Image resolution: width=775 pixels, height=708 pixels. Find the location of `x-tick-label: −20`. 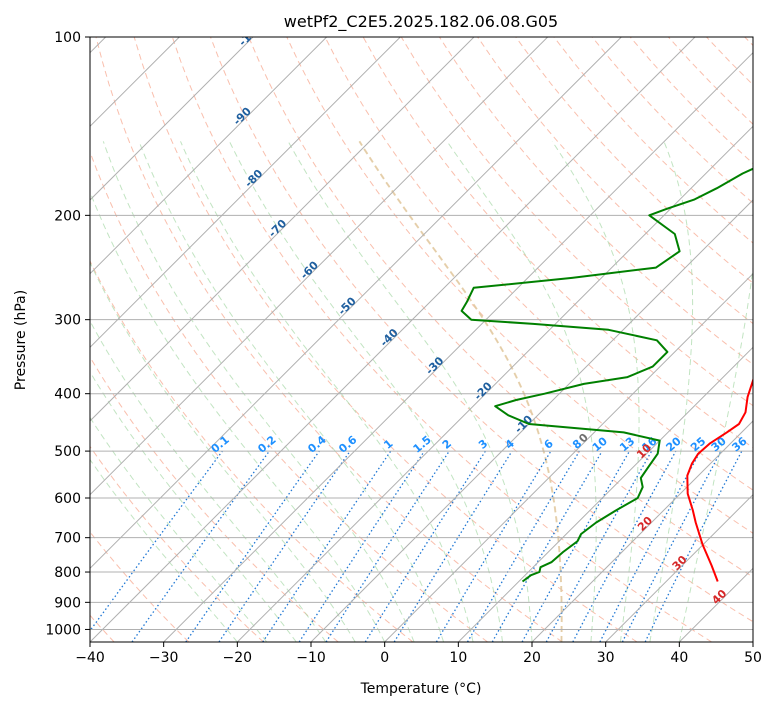

x-tick-label: −20 is located at coordinates (238, 658).